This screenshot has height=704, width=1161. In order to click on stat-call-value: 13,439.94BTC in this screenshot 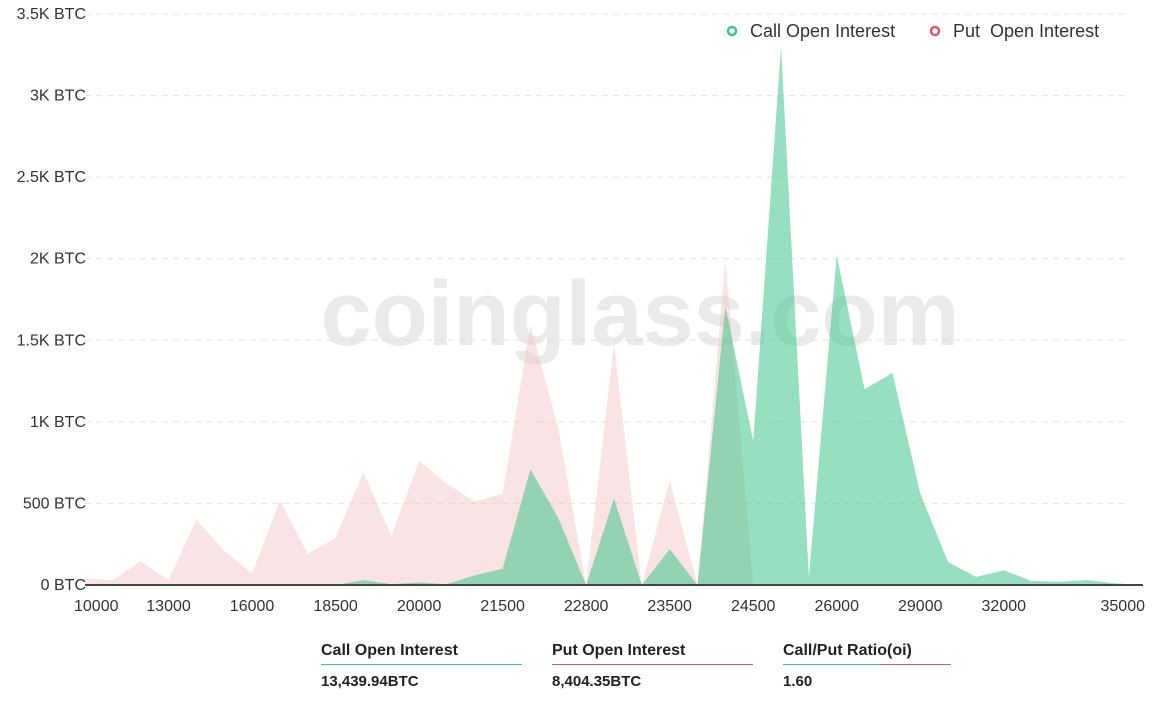, I will do `click(370, 681)`.